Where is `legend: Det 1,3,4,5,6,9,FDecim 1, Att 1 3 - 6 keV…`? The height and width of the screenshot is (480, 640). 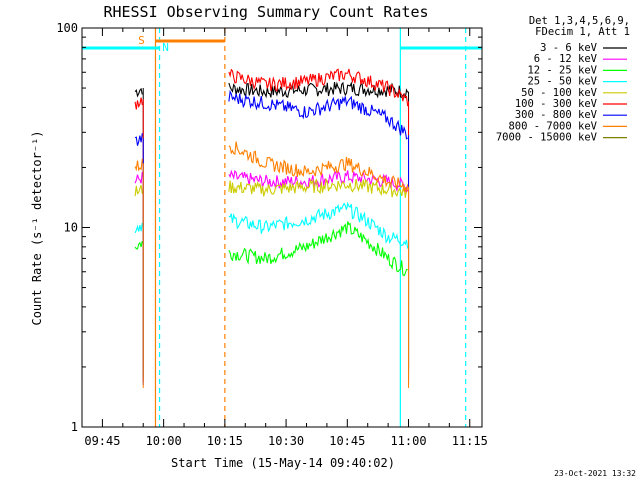
legend: Det 1,3,4,5,6,9,FDecim 1, Att 1 3 - 6 keV… is located at coordinates (563, 79).